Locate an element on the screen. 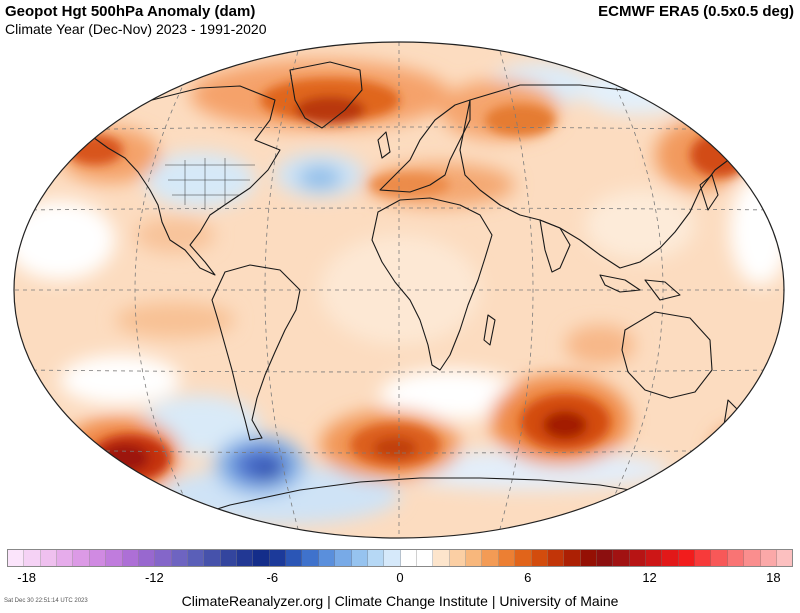  colorbar-legend is located at coordinates (400, 558).